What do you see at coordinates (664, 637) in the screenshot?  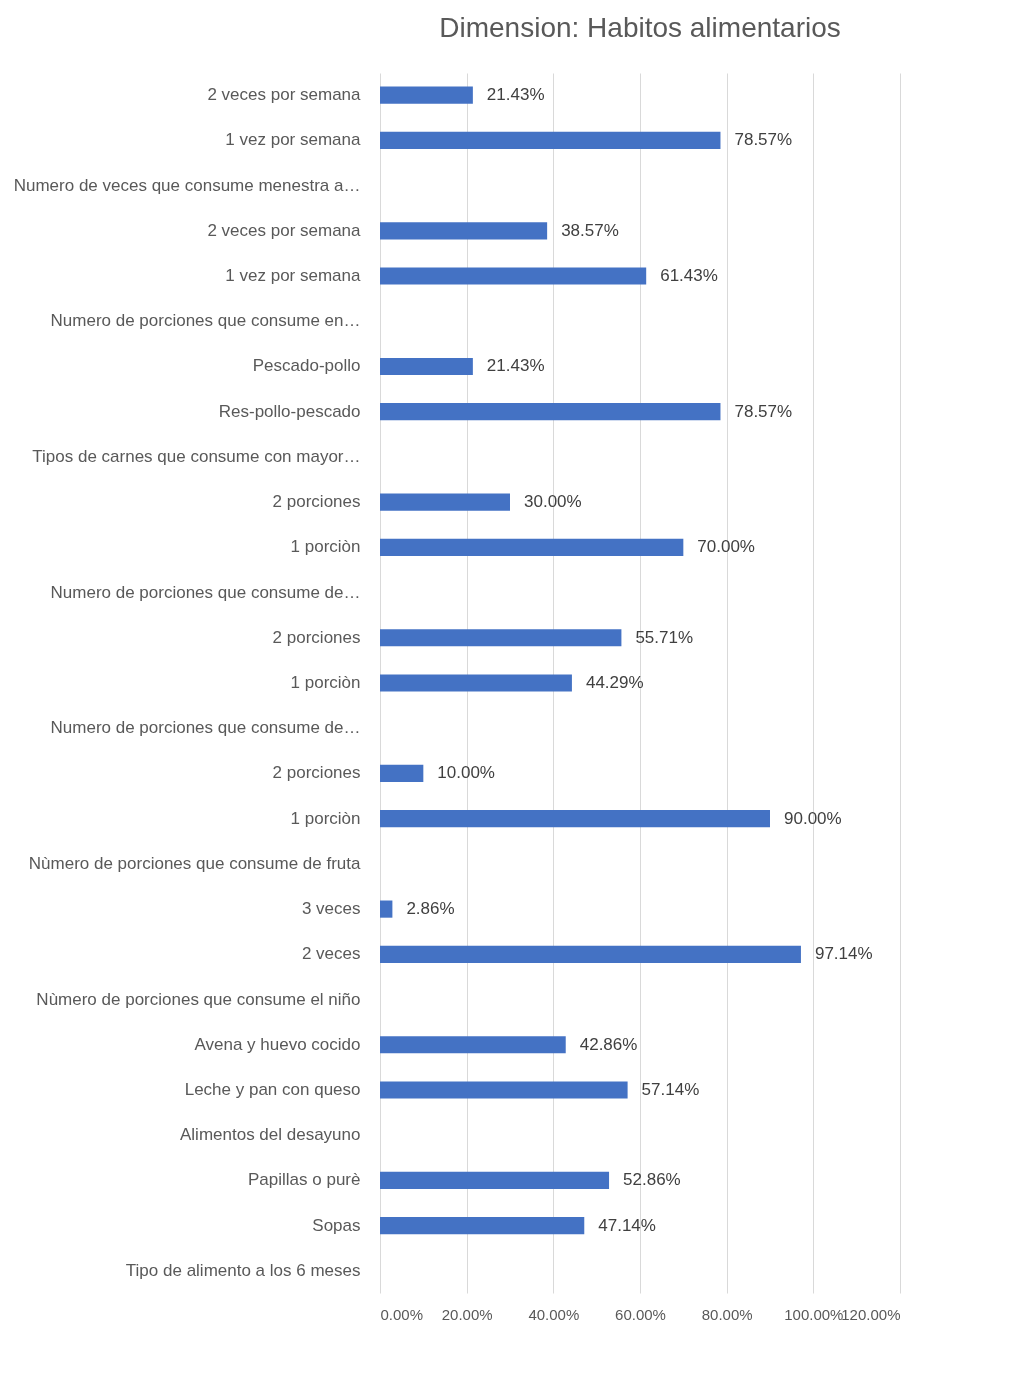 I see `data-label: 55.71%` at bounding box center [664, 637].